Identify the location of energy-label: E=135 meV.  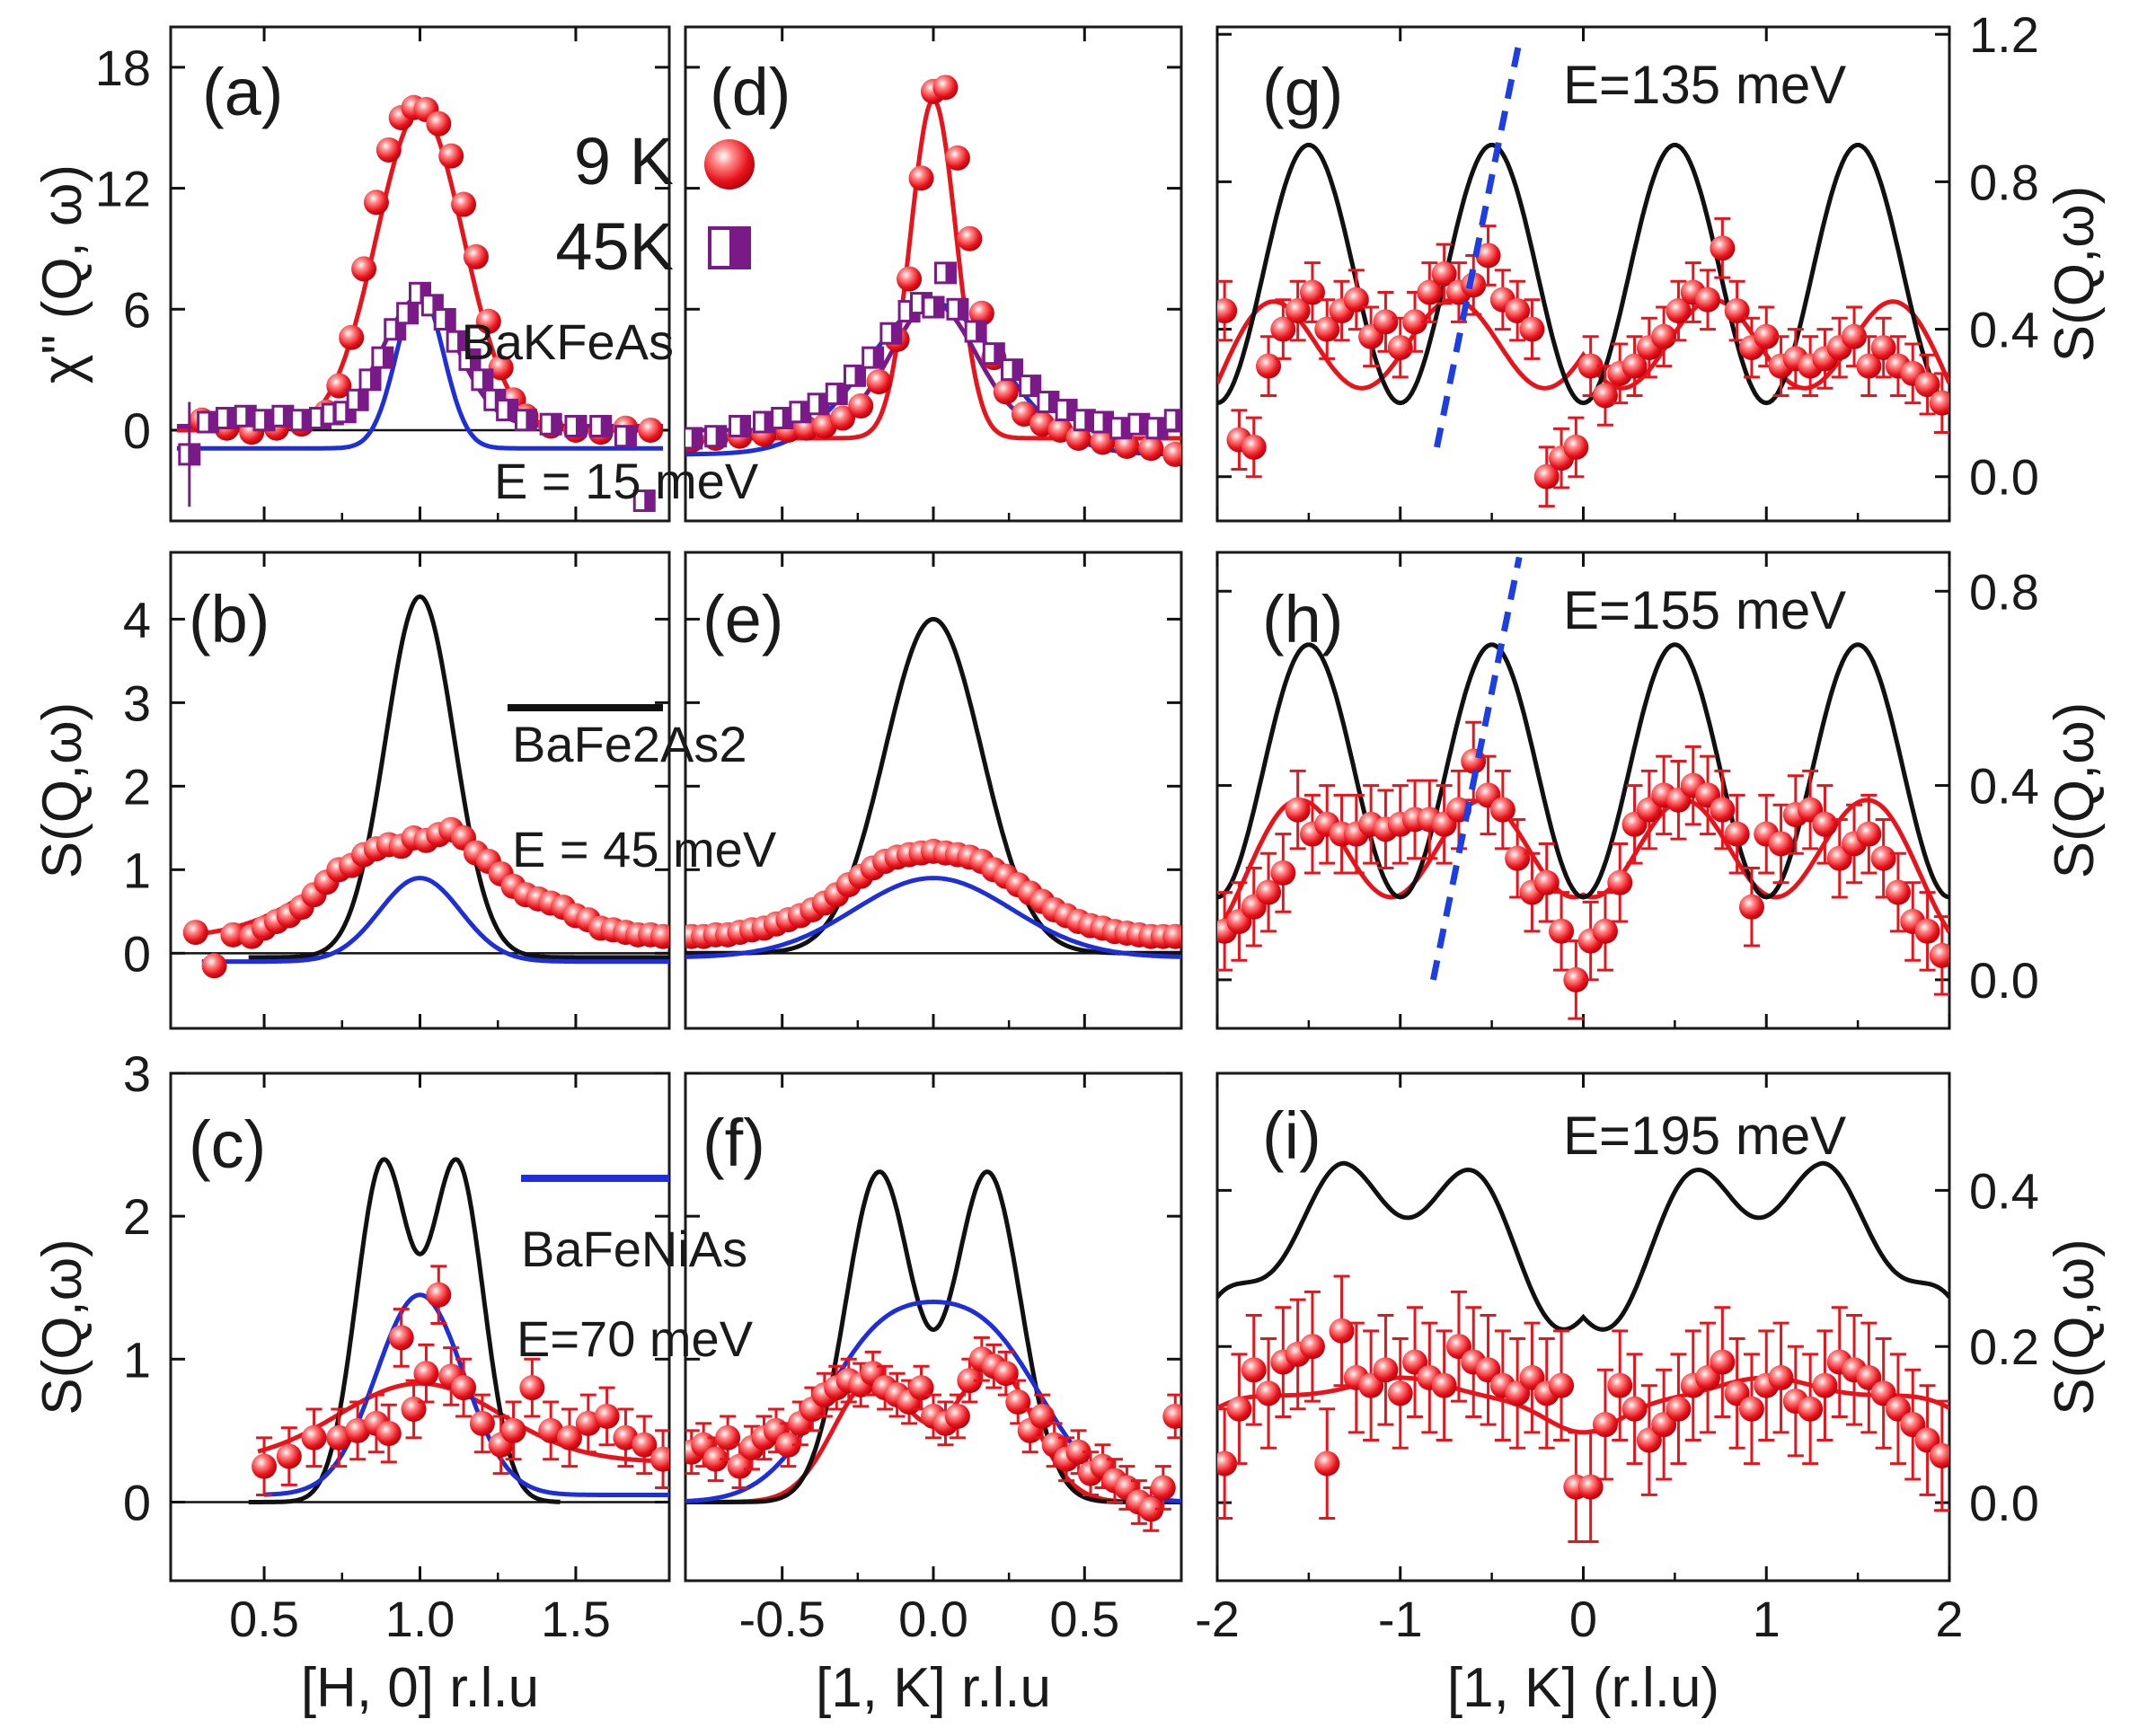
(1705, 85).